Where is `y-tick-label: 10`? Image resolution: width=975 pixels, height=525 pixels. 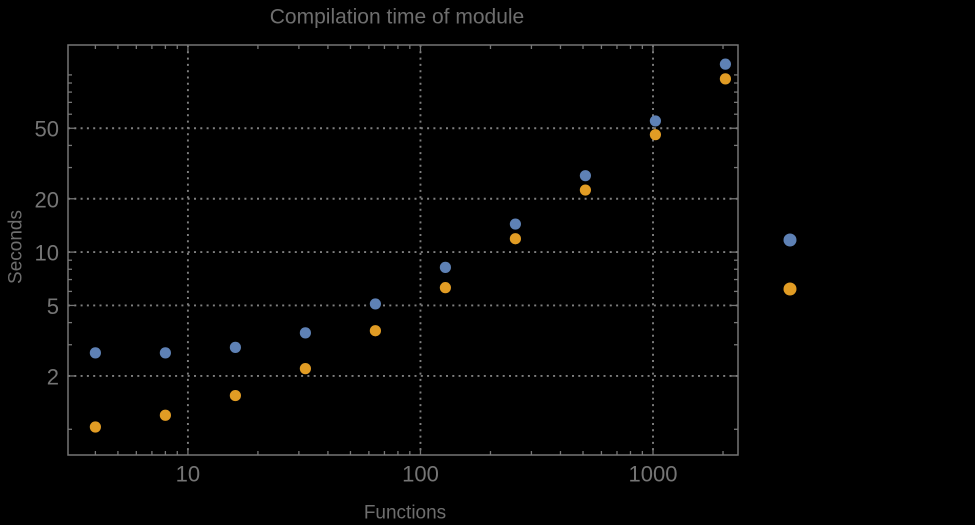
y-tick-label: 10 is located at coordinates (47, 253).